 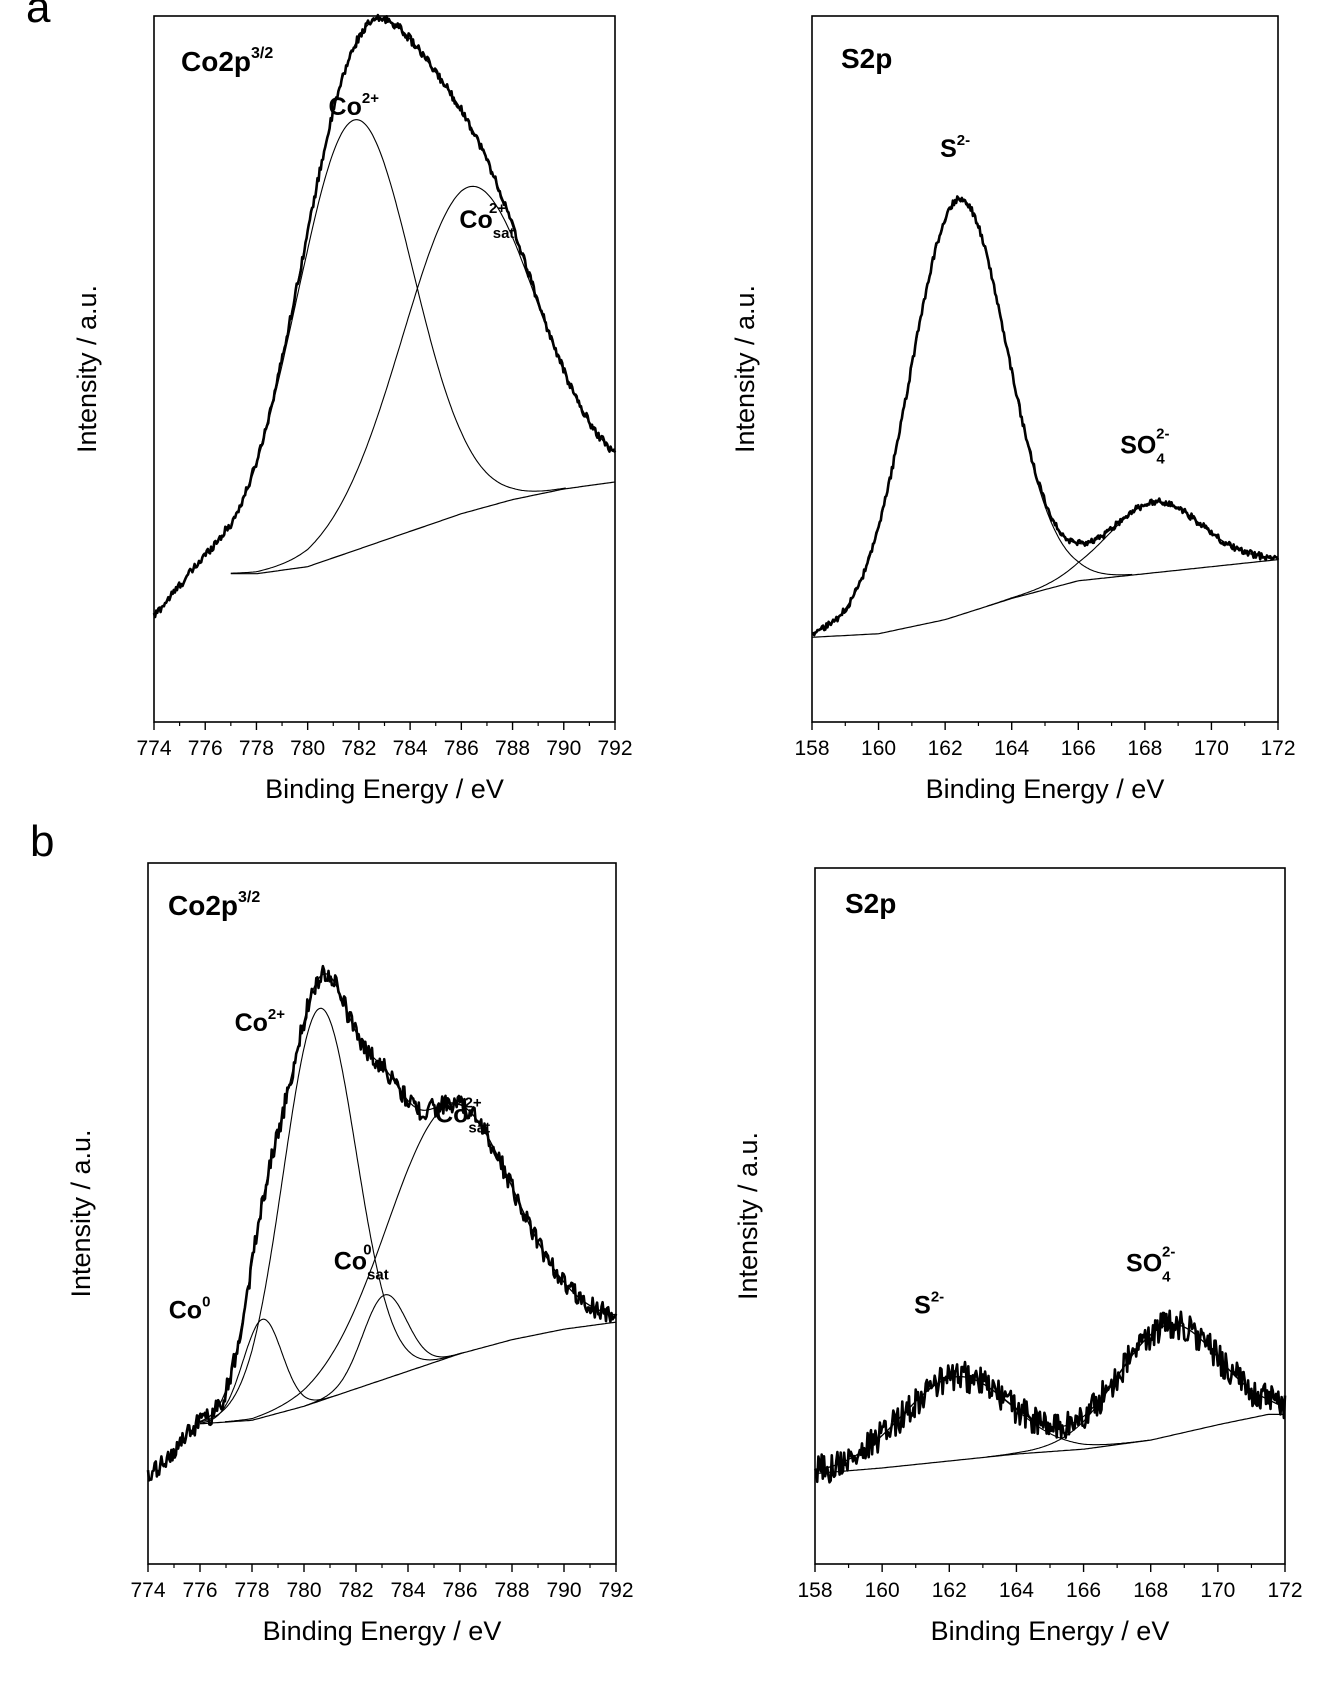 I want to click on panel-label-b: b, so click(x=42, y=841).